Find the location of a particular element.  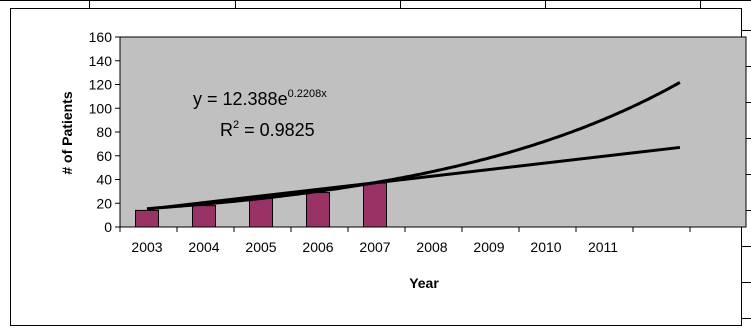

x-tick-label: 2011 is located at coordinates (603, 247).